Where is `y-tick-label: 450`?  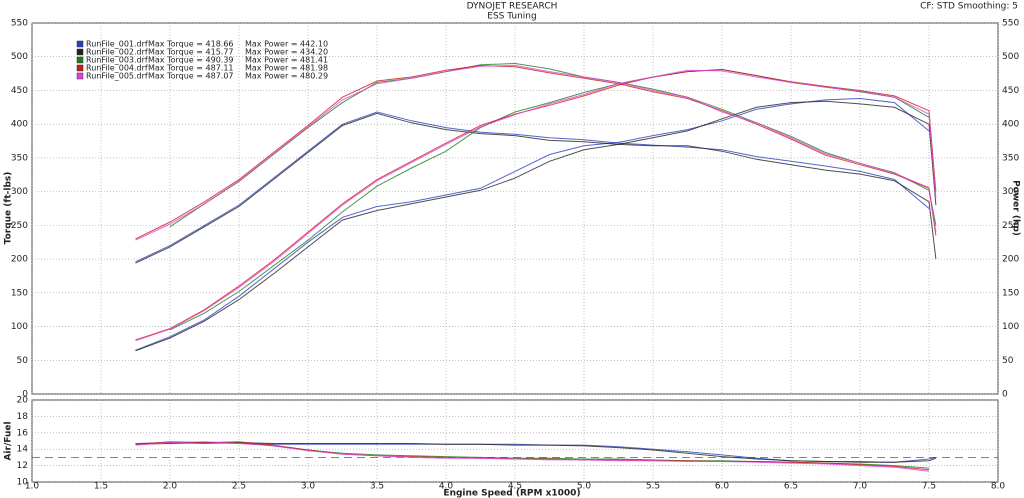 y-tick-label: 450 is located at coordinates (19, 91).